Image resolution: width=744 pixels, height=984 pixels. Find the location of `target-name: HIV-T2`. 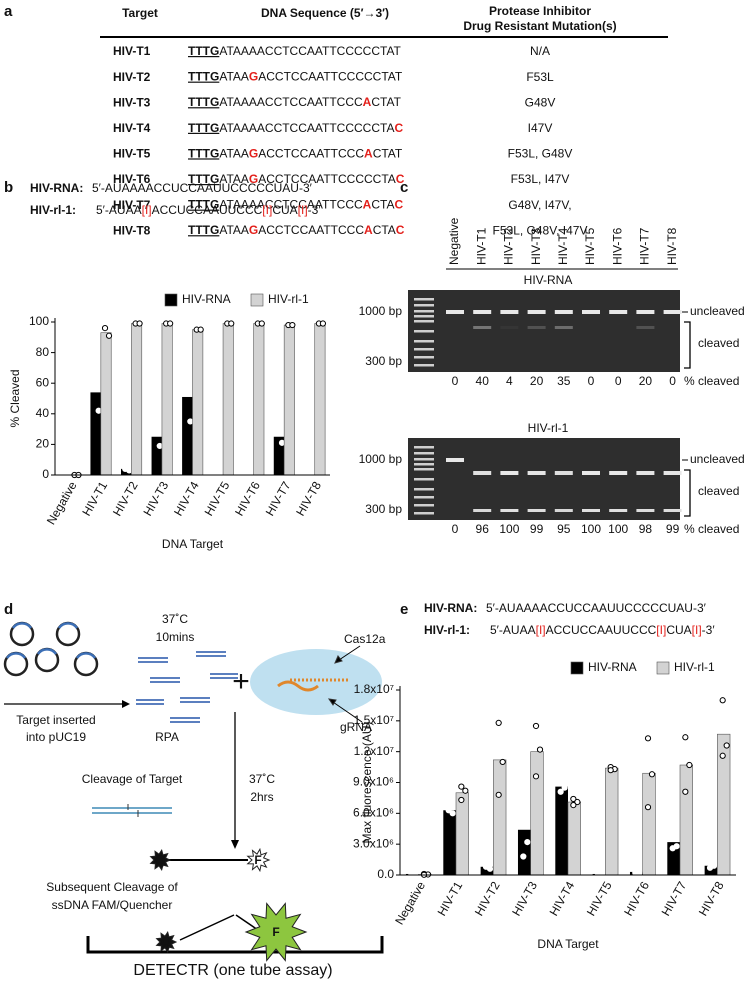

target-name: HIV-T2 is located at coordinates (132, 77).